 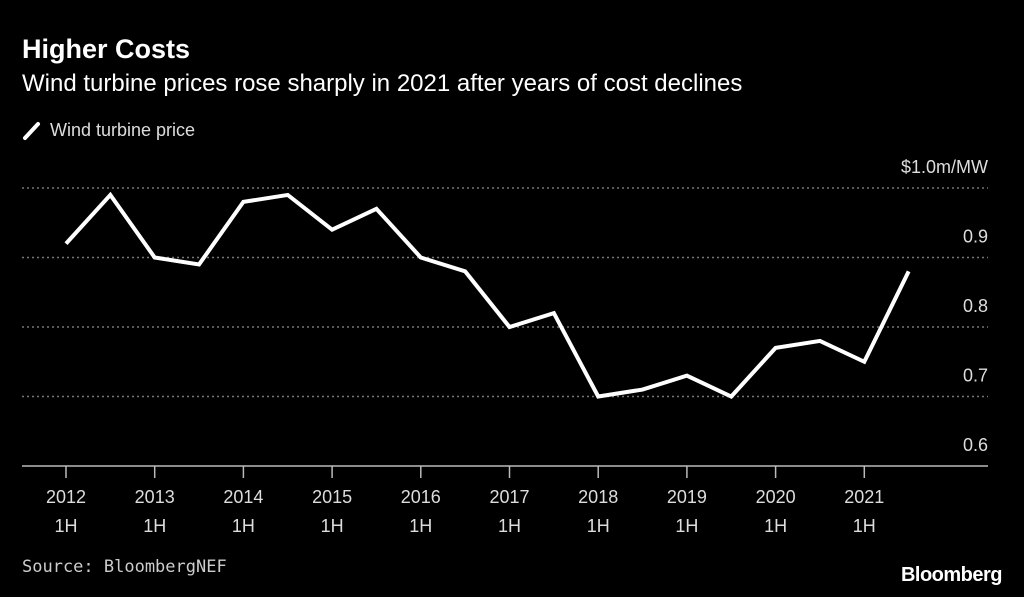 I want to click on y-tick-label: 0.6, so click(x=975, y=445).